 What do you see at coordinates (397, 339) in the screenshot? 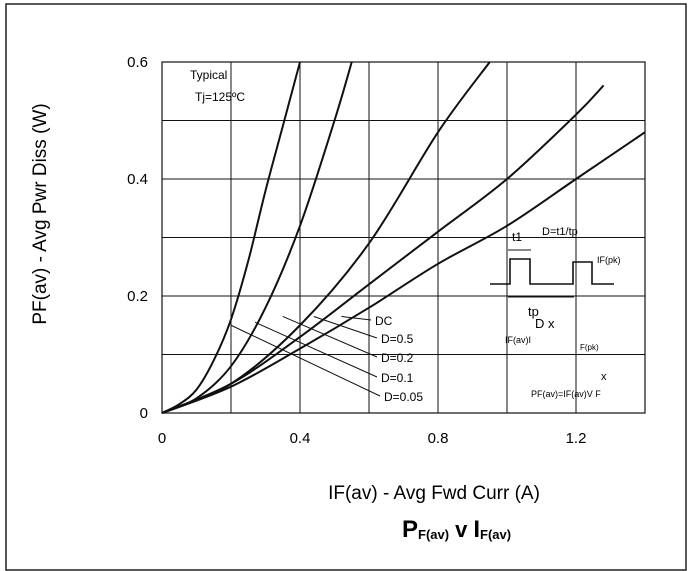
I see `series-label: D=0.5` at bounding box center [397, 339].